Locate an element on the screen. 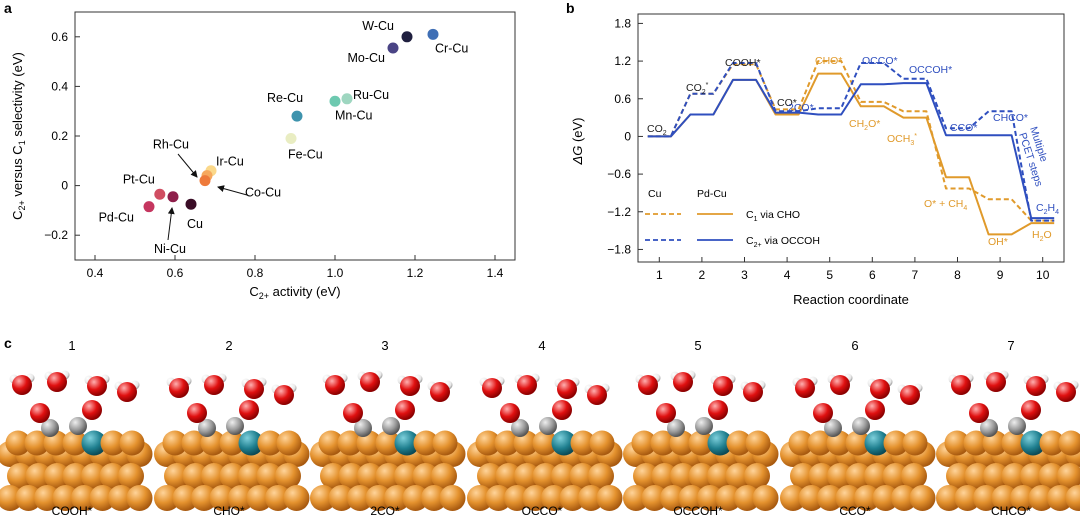 The width and height of the screenshot is (1080, 518). x-tick-label: 5 is located at coordinates (829, 275).